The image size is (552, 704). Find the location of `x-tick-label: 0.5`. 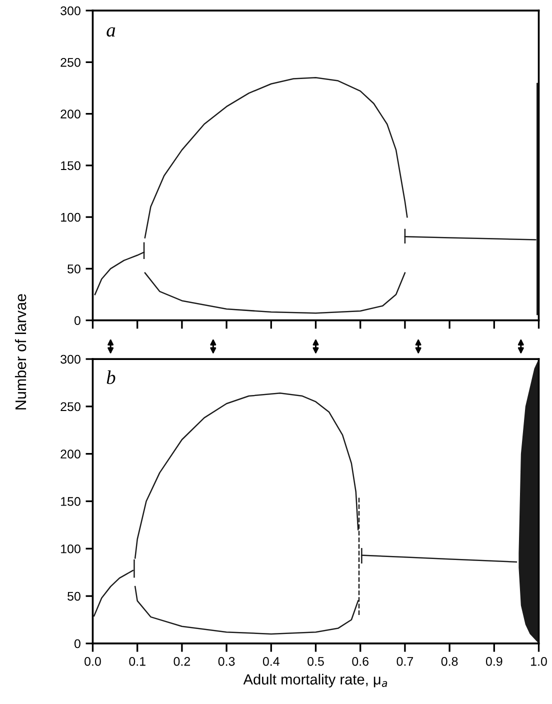

x-tick-label: 0.5 is located at coordinates (316, 661).